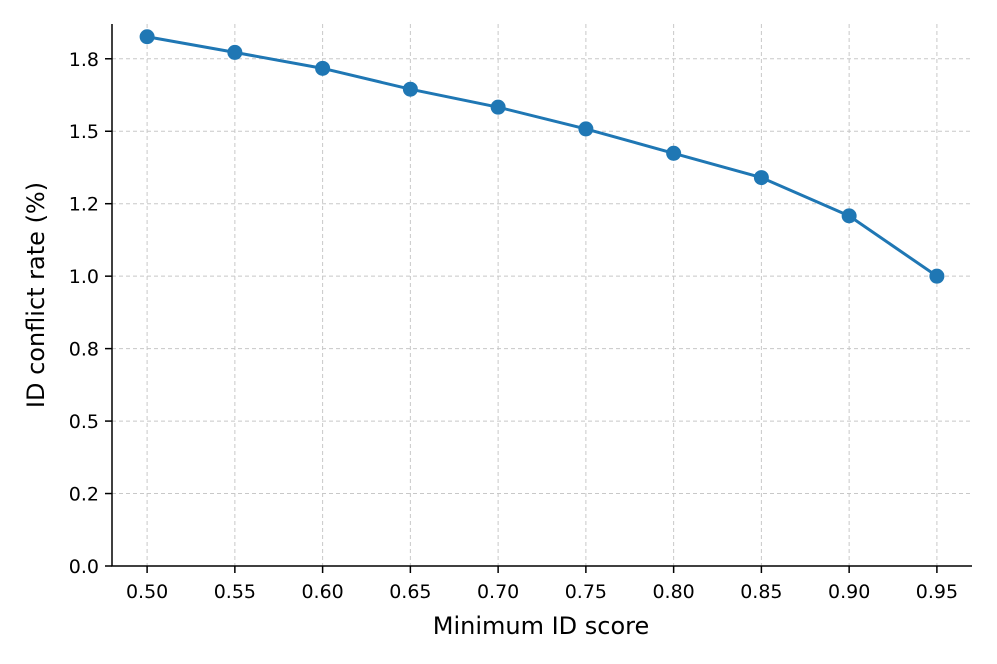 The image size is (997, 664). Describe the element at coordinates (410, 592) in the screenshot. I see `x-tick-label: 0.65` at that location.